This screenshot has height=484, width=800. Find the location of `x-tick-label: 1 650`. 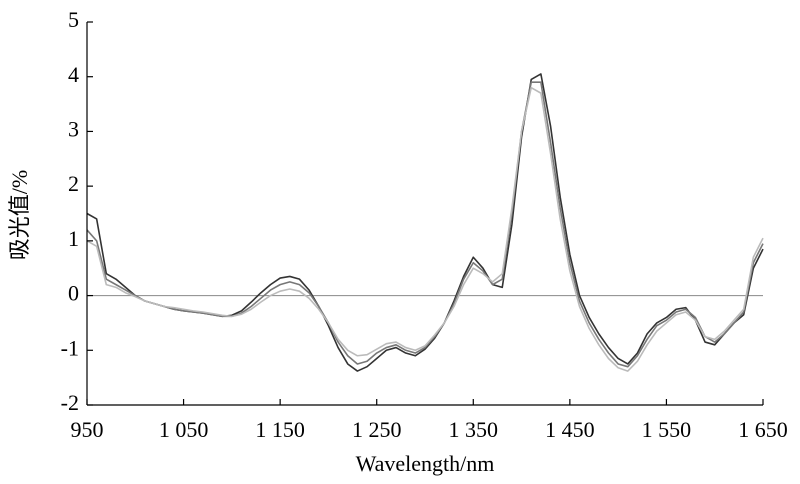

x-tick-label: 1 650 is located at coordinates (763, 429).